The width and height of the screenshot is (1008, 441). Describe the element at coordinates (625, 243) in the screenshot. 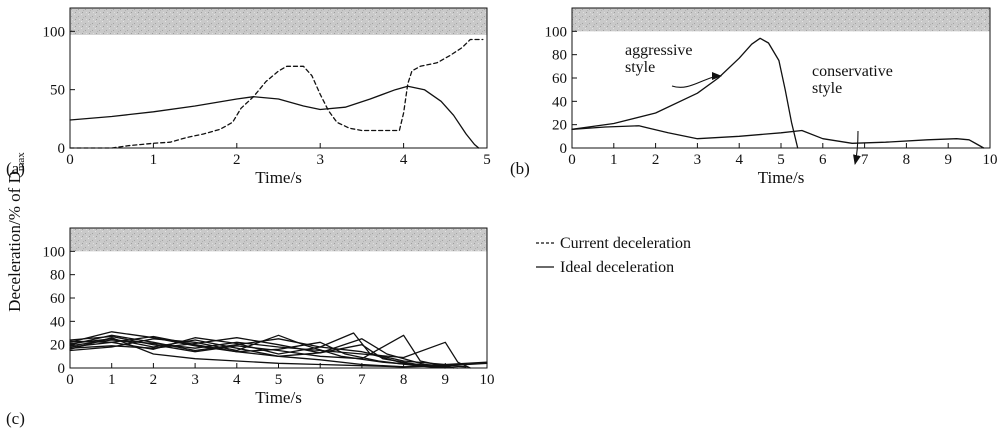

I see `legend-label-current: Current deceleration` at that location.